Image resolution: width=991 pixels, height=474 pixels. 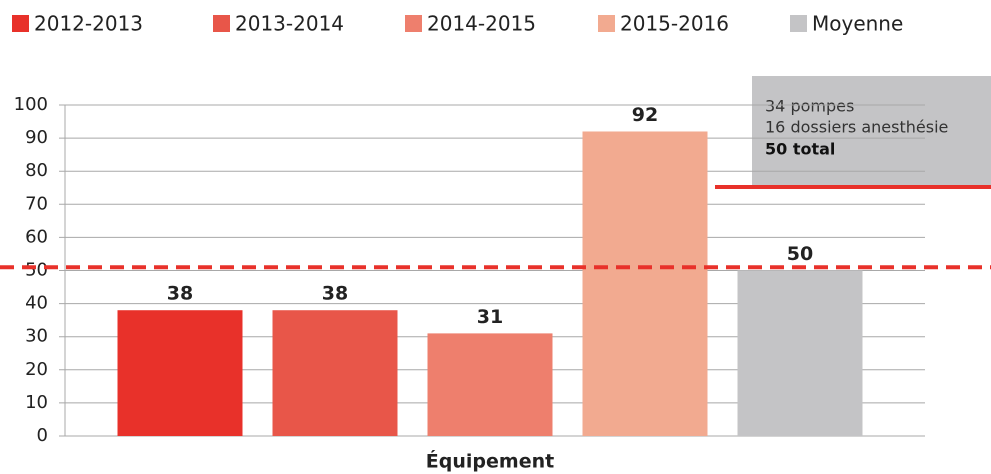 What do you see at coordinates (36, 170) in the screenshot?
I see `y-tick-label: 80` at bounding box center [36, 170].